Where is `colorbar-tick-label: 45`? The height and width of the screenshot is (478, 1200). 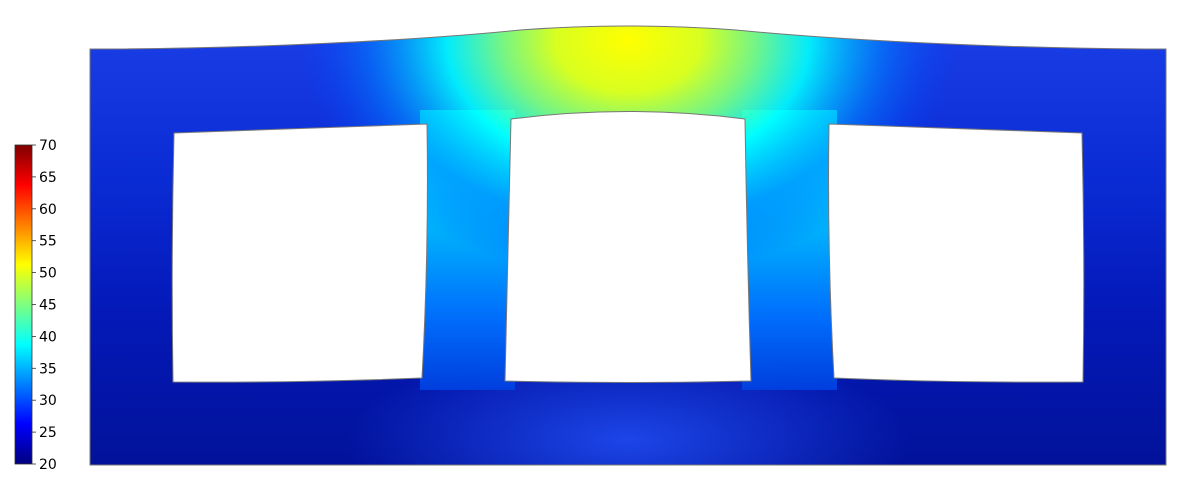 colorbar-tick-label: 45 is located at coordinates (48, 306).